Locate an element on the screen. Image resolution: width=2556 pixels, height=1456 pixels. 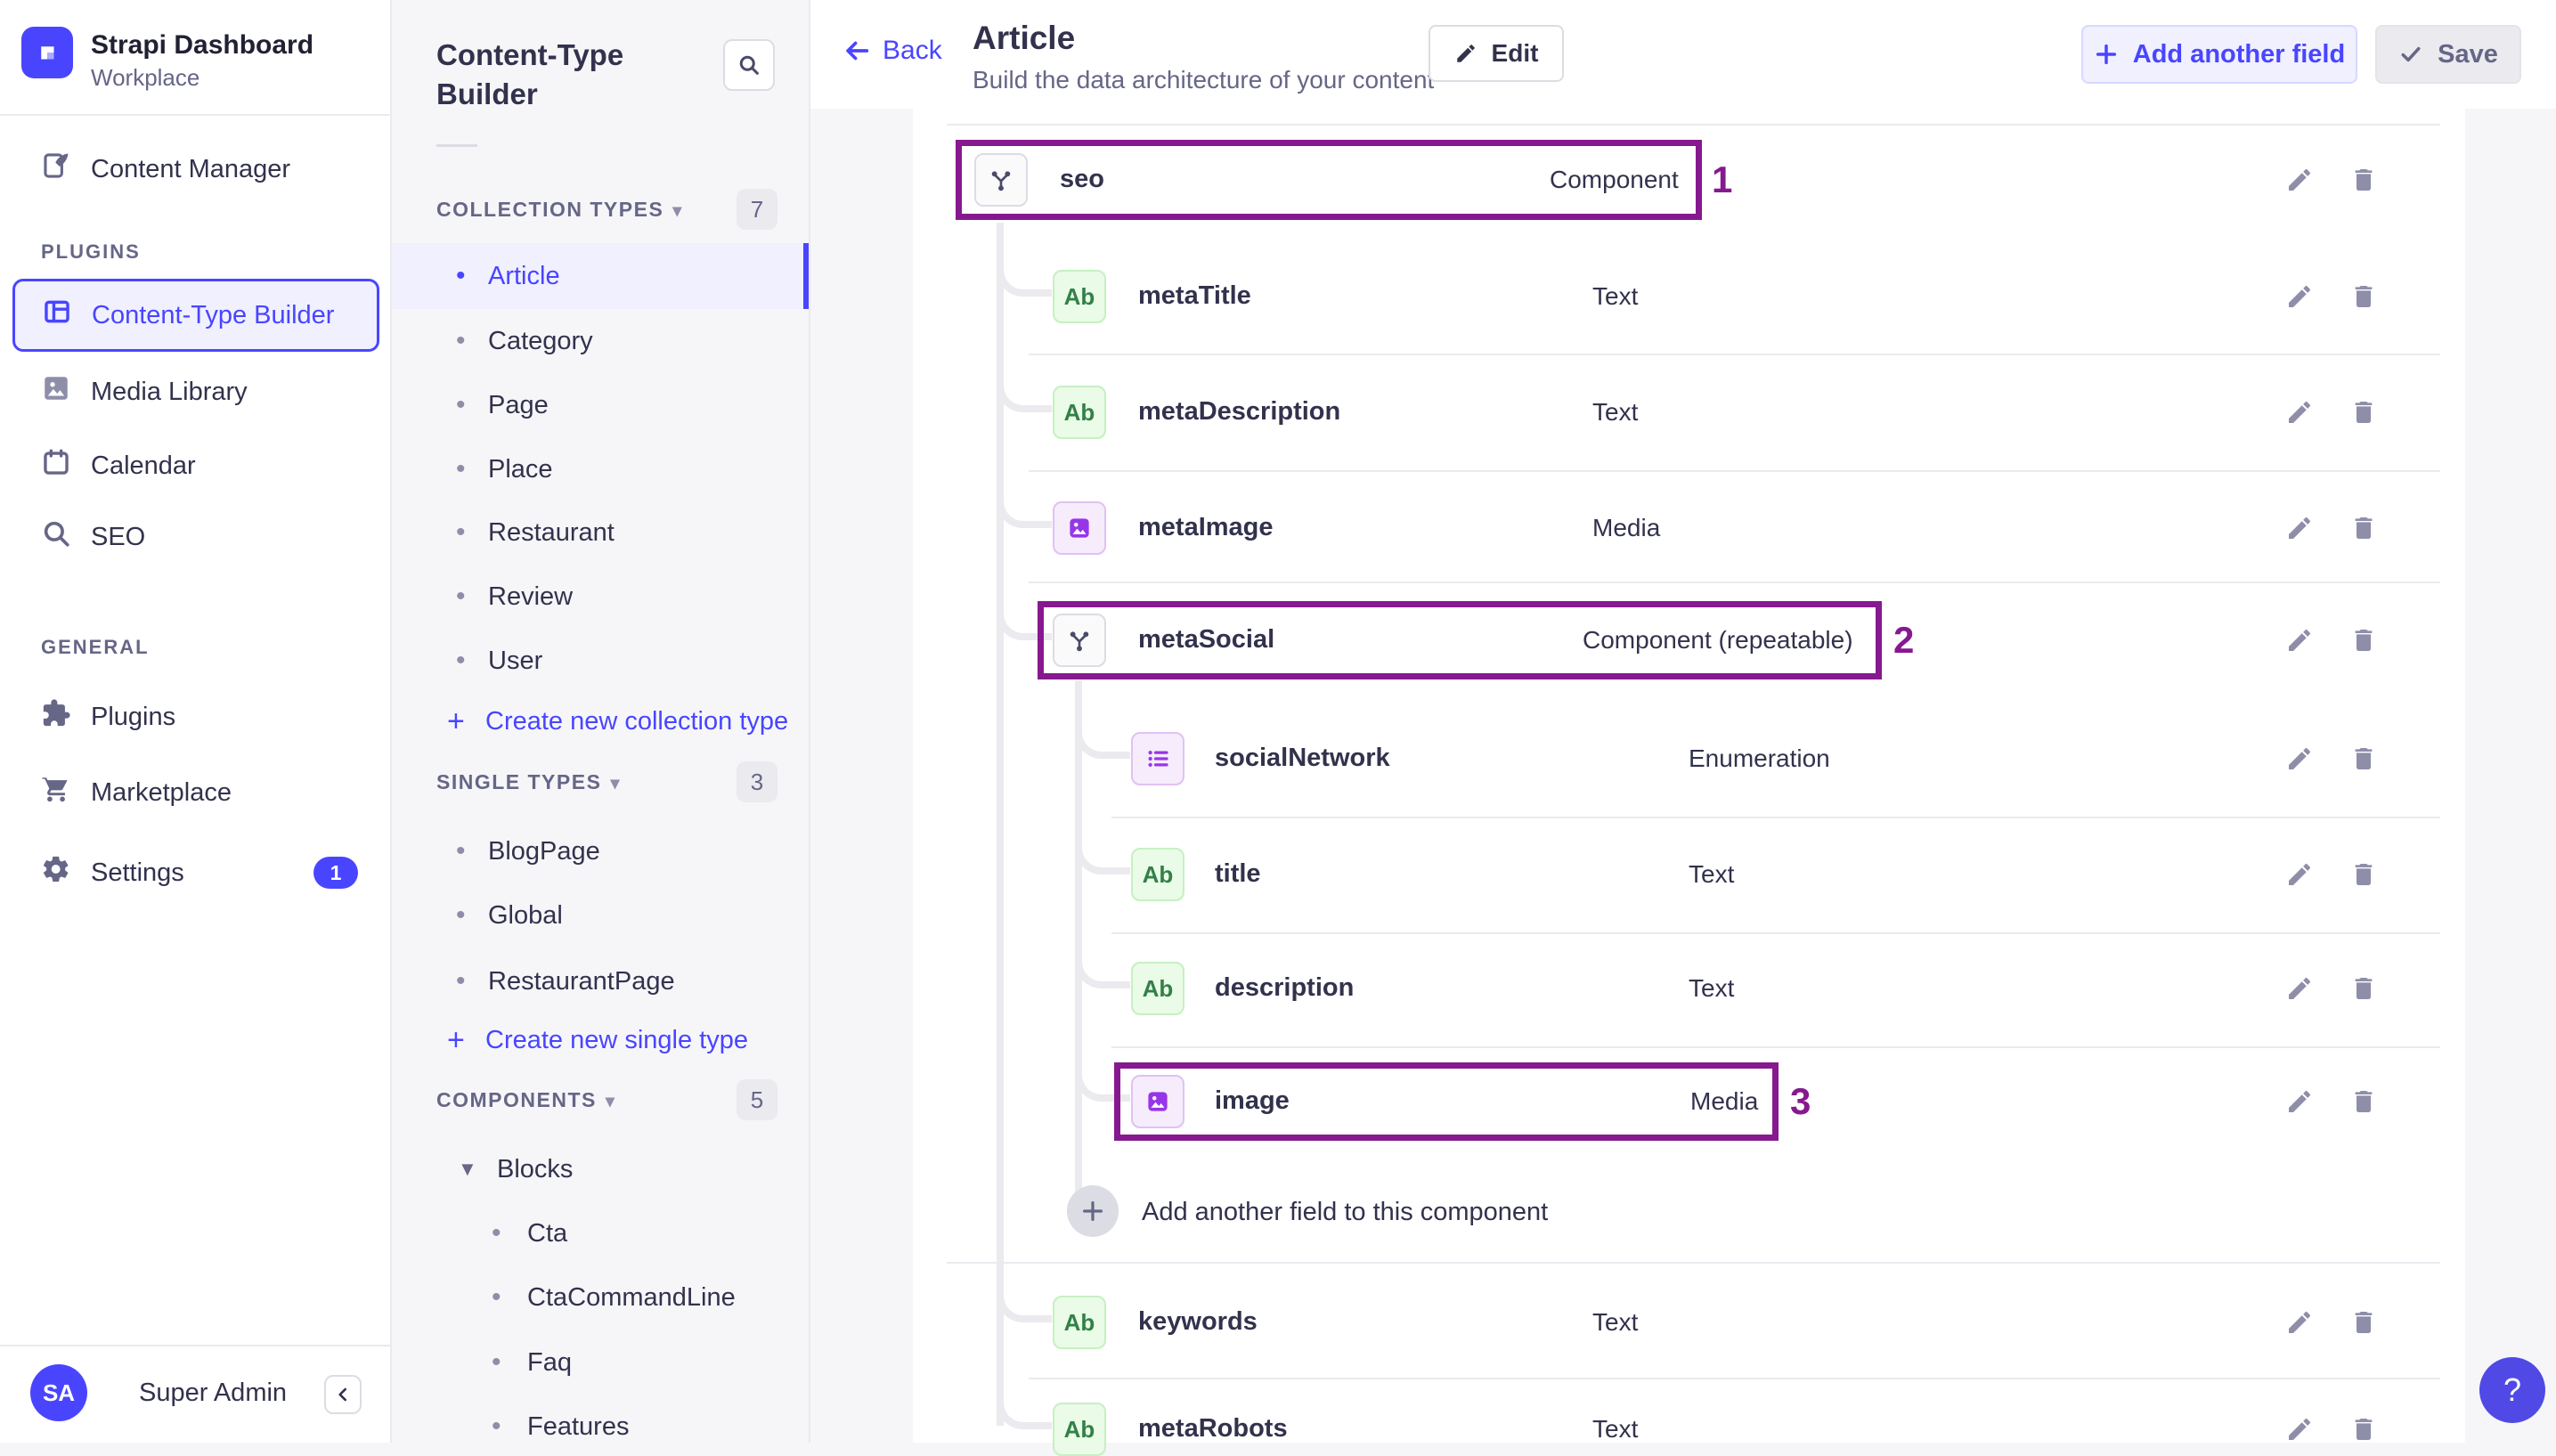
pencil-icon is located at coordinates (1466, 53).